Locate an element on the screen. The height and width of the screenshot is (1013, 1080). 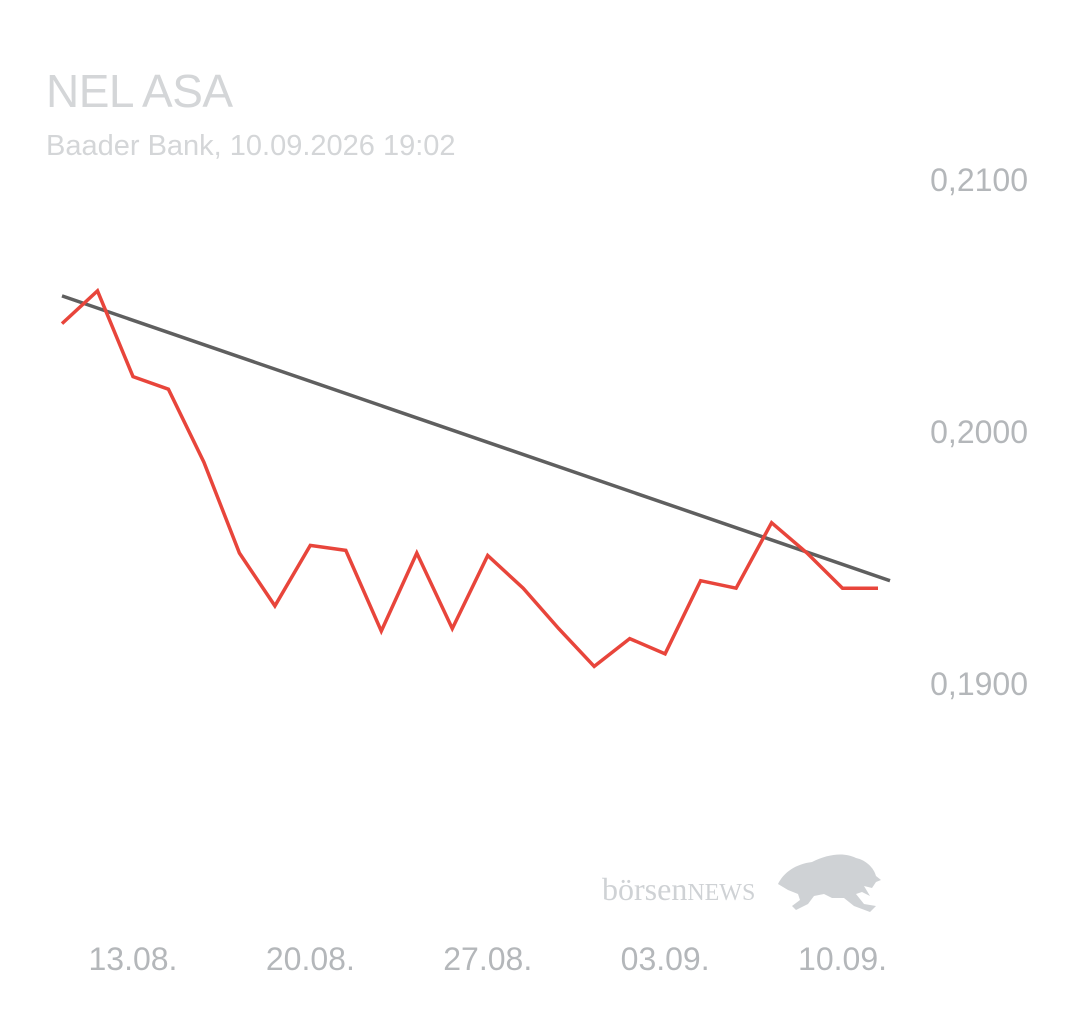
x-tick-label: 20.08. is located at coordinates (310, 959).